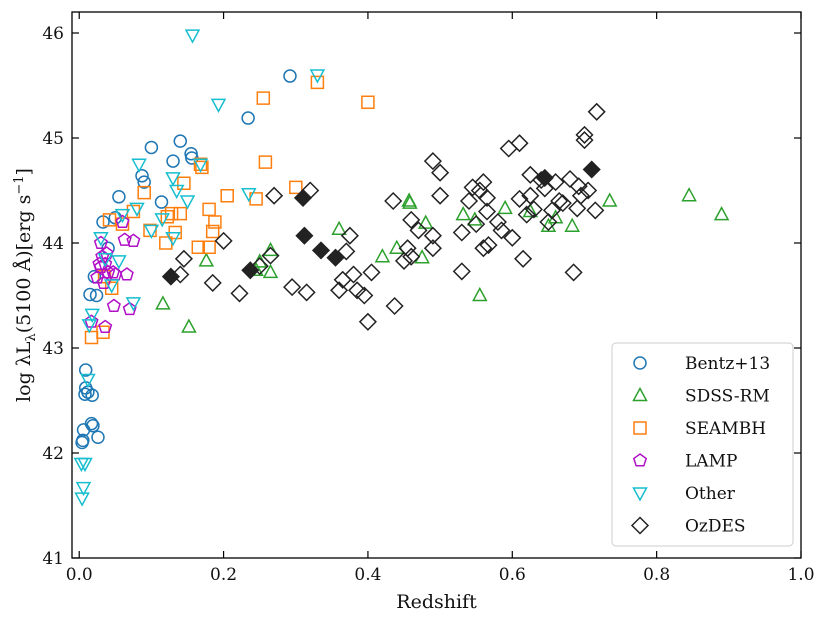 The width and height of the screenshot is (831, 623). I want to click on legend-label: SDSS-RM, so click(727, 397).